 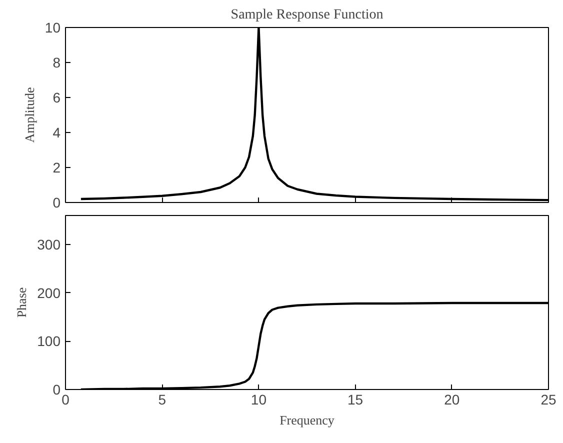 What do you see at coordinates (56, 62) in the screenshot?
I see `y-tick-label: 8` at bounding box center [56, 62].